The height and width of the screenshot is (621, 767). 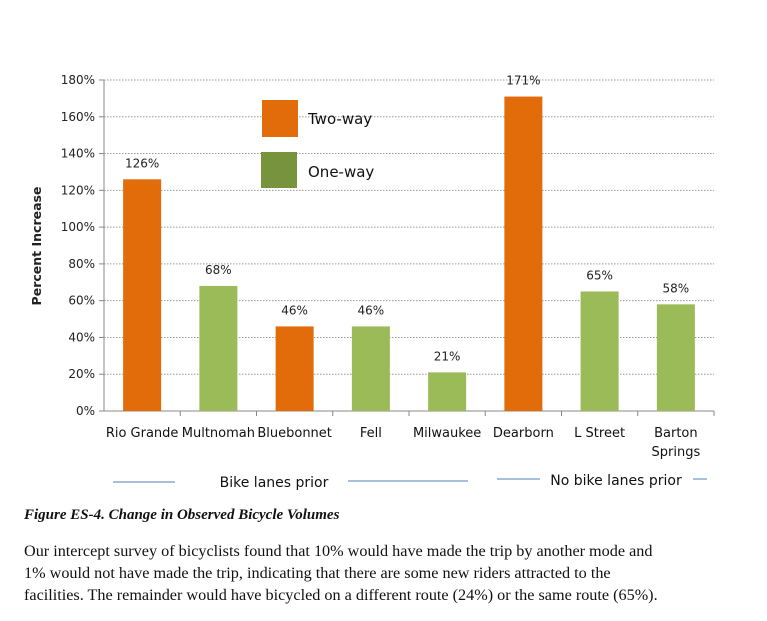 What do you see at coordinates (218, 433) in the screenshot?
I see `x-tick-label: Multnomah` at bounding box center [218, 433].